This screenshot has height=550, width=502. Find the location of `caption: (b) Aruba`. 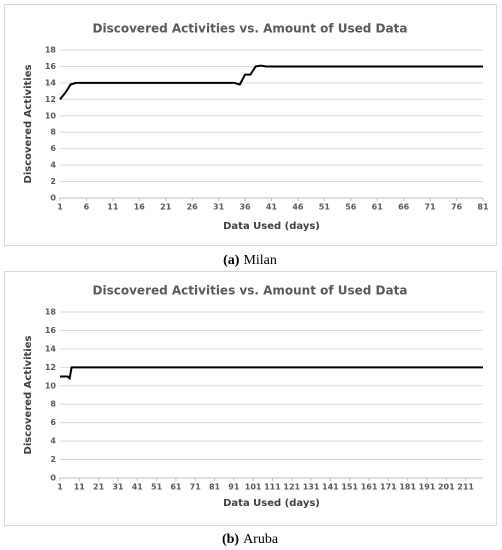

caption: (b) Aruba is located at coordinates (250, 539).